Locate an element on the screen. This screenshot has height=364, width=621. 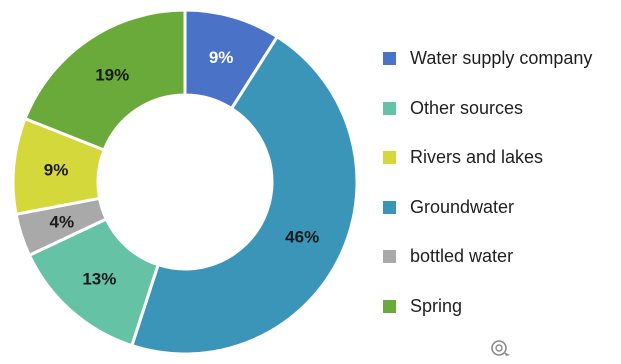
legend-item-1: Other sources is located at coordinates (487, 109).